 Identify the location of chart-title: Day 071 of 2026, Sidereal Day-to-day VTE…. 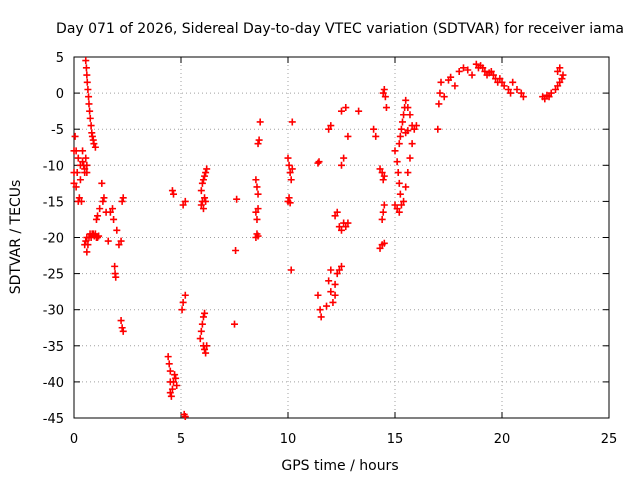
(340, 29).